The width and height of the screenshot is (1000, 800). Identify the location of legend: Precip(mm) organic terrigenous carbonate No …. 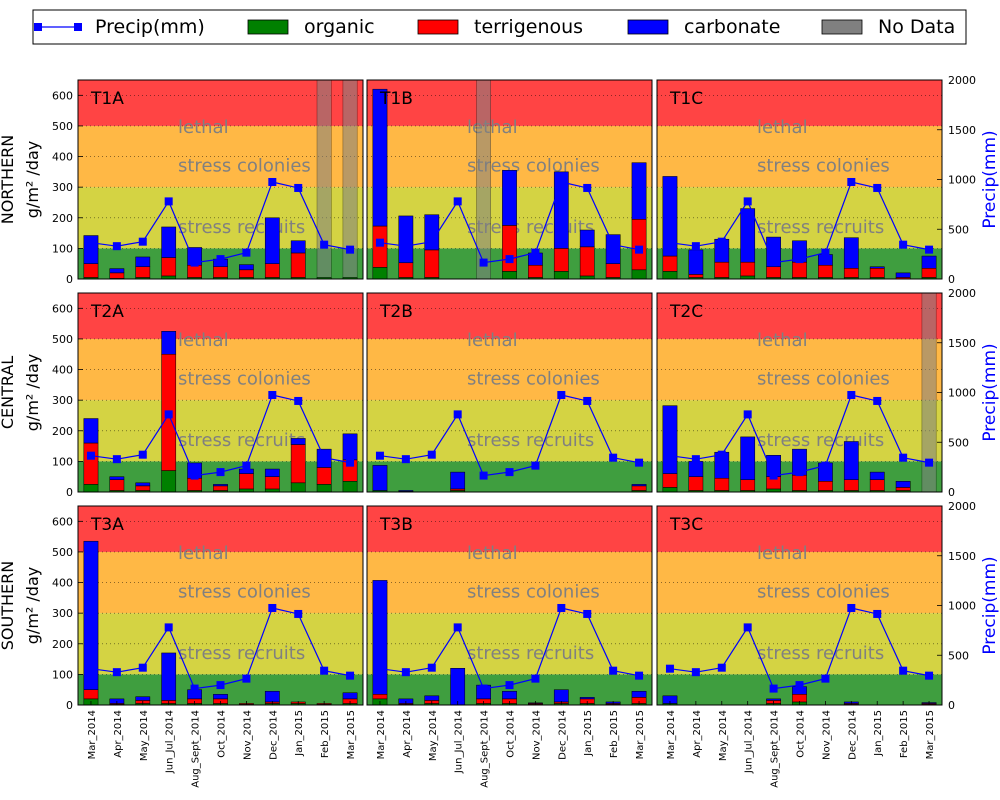
(499, 27).